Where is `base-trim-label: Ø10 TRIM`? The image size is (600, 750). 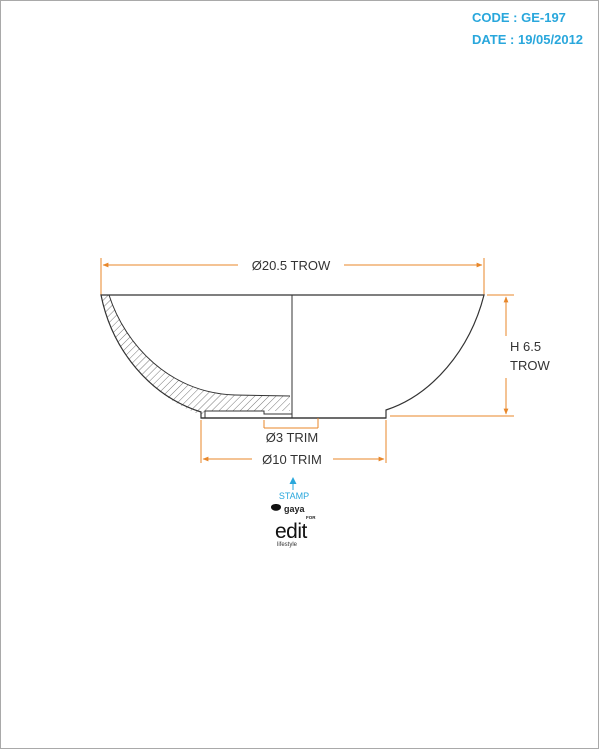
base-trim-label: Ø10 TRIM is located at coordinates (292, 459).